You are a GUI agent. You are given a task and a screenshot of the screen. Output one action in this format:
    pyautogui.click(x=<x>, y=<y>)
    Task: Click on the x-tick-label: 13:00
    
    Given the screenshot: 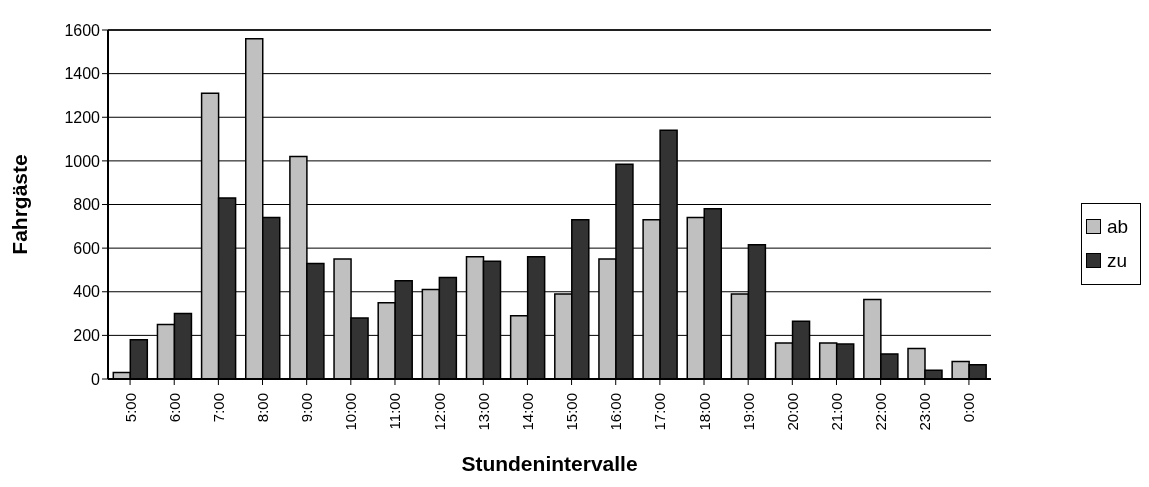 What is the action you would take?
    pyautogui.click(x=483, y=412)
    